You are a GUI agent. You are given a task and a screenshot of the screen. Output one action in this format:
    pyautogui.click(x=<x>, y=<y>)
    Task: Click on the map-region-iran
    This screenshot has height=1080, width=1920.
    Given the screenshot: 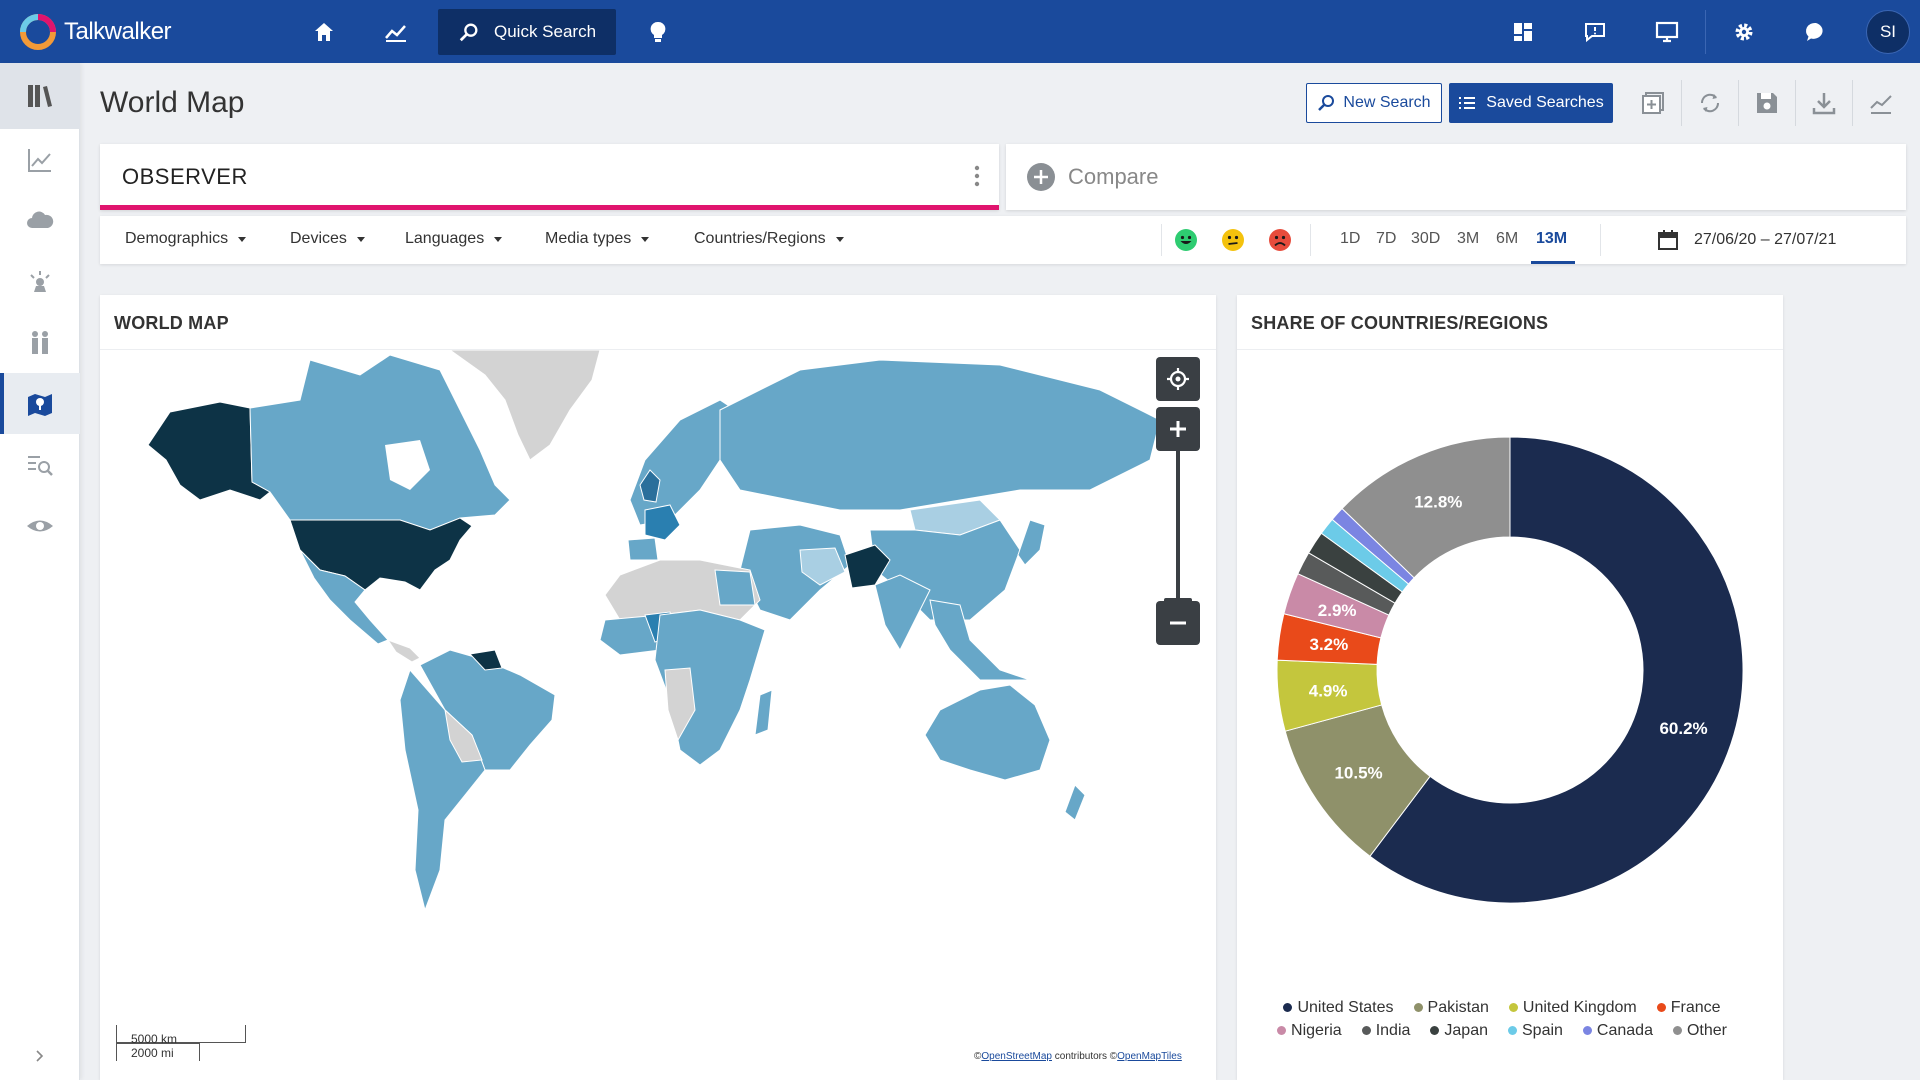 What is the action you would take?
    pyautogui.click(x=822, y=566)
    